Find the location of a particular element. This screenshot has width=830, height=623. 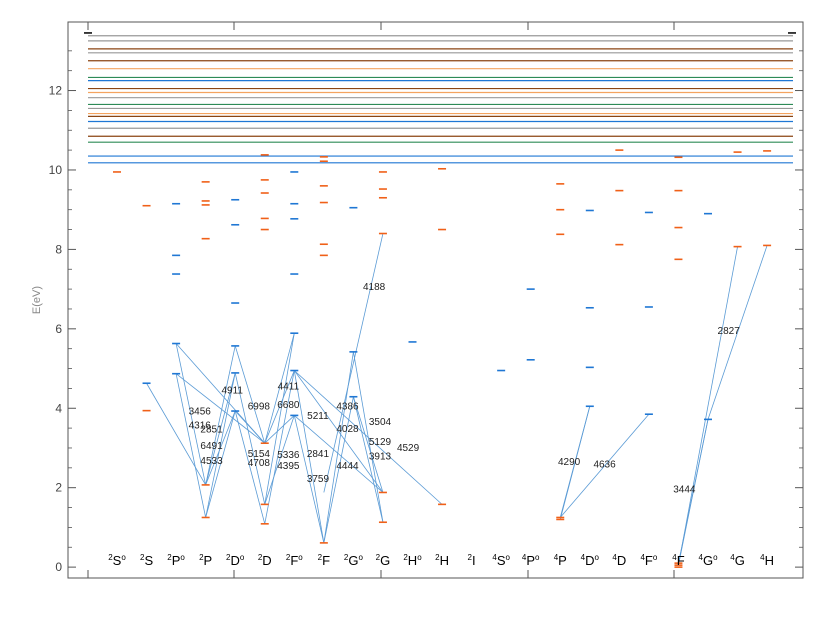

term-label-10: 2Ho is located at coordinates (412, 560).